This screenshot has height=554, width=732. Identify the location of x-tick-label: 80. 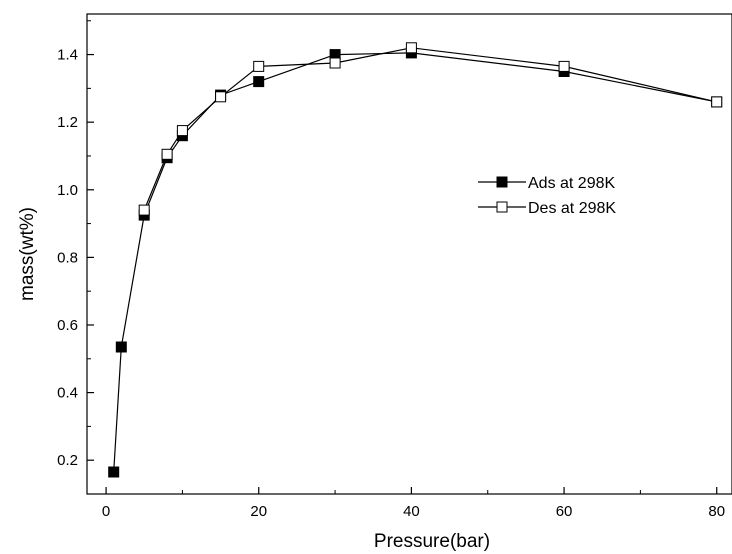
(716, 511).